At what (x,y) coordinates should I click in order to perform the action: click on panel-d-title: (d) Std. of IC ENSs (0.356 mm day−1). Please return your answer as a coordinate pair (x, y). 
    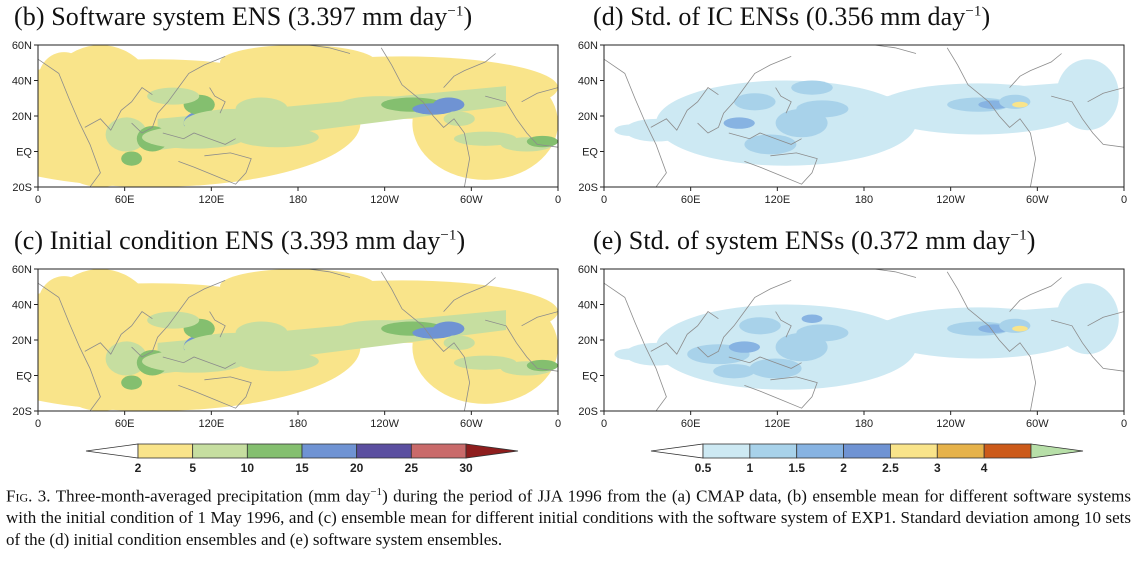
    Looking at the image, I should click on (792, 16).